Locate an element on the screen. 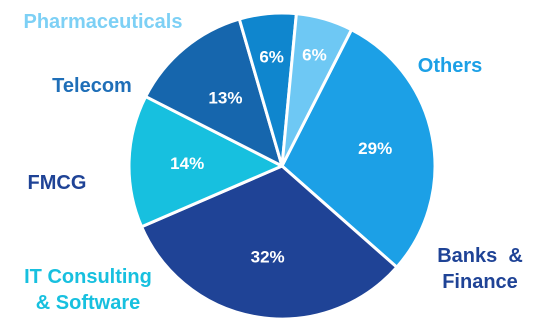 This screenshot has height=323, width=533. category-label-line: Banks & is located at coordinates (480, 256).